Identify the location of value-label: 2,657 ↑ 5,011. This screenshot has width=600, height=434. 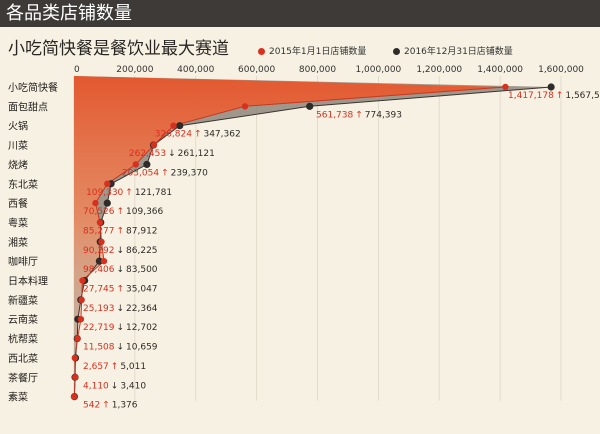
(114, 367).